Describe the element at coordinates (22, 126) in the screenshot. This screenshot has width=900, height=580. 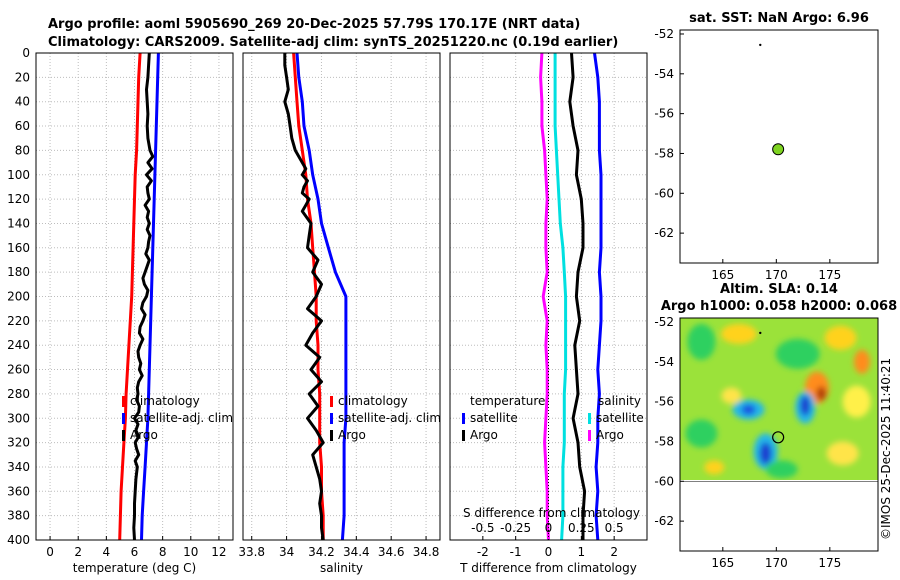
I see `y-tick-label: 60` at that location.